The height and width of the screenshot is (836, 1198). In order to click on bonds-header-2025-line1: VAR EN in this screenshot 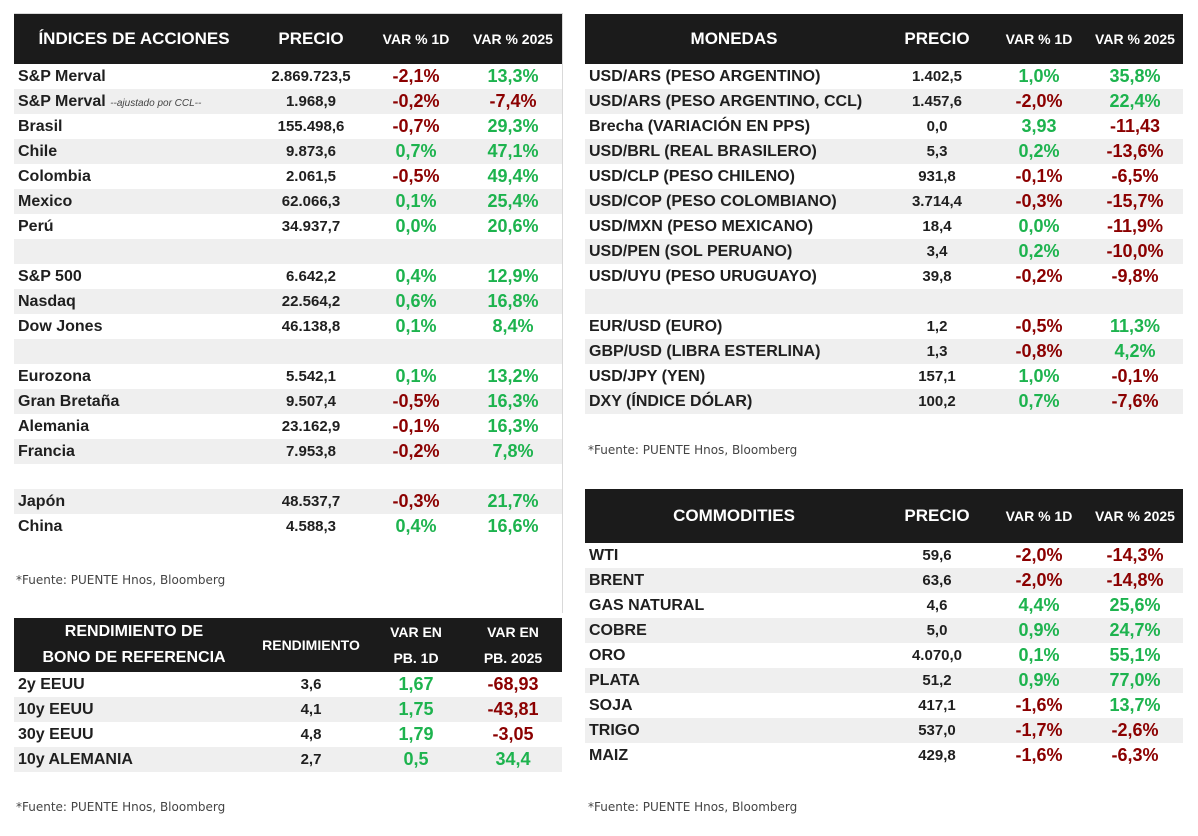, I will do `click(513, 632)`.